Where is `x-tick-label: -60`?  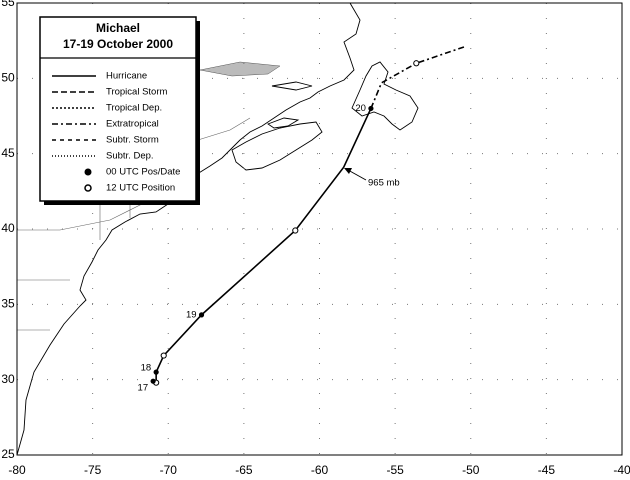
x-tick-label: -60 is located at coordinates (320, 470).